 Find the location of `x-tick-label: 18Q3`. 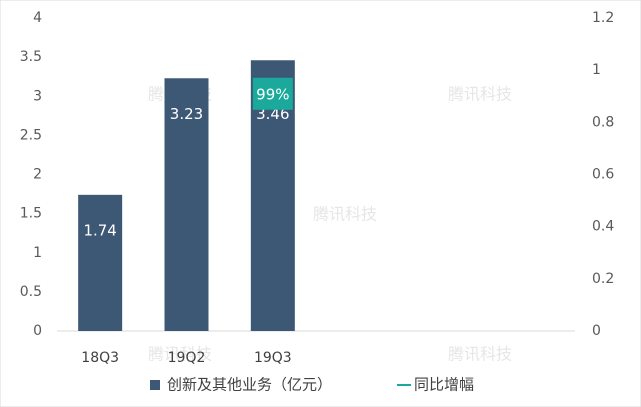

x-tick-label: 18Q3 is located at coordinates (100, 358).